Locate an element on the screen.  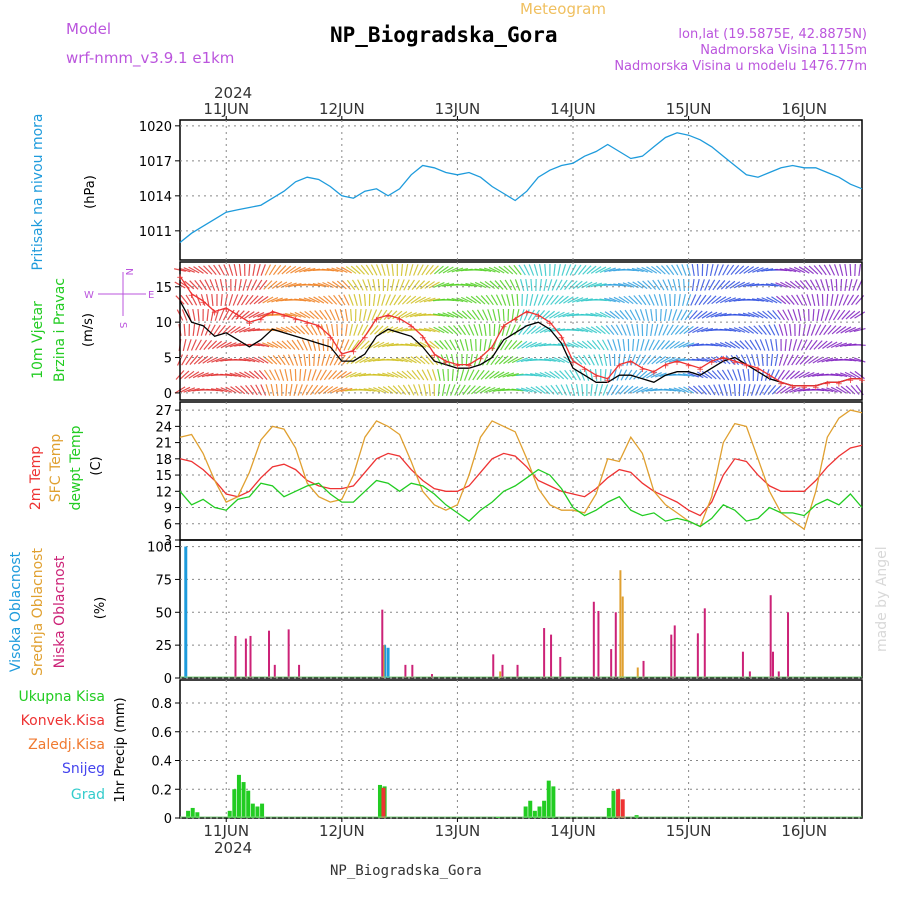
precip-ytick-label-0: 0 is located at coordinates (168, 819).